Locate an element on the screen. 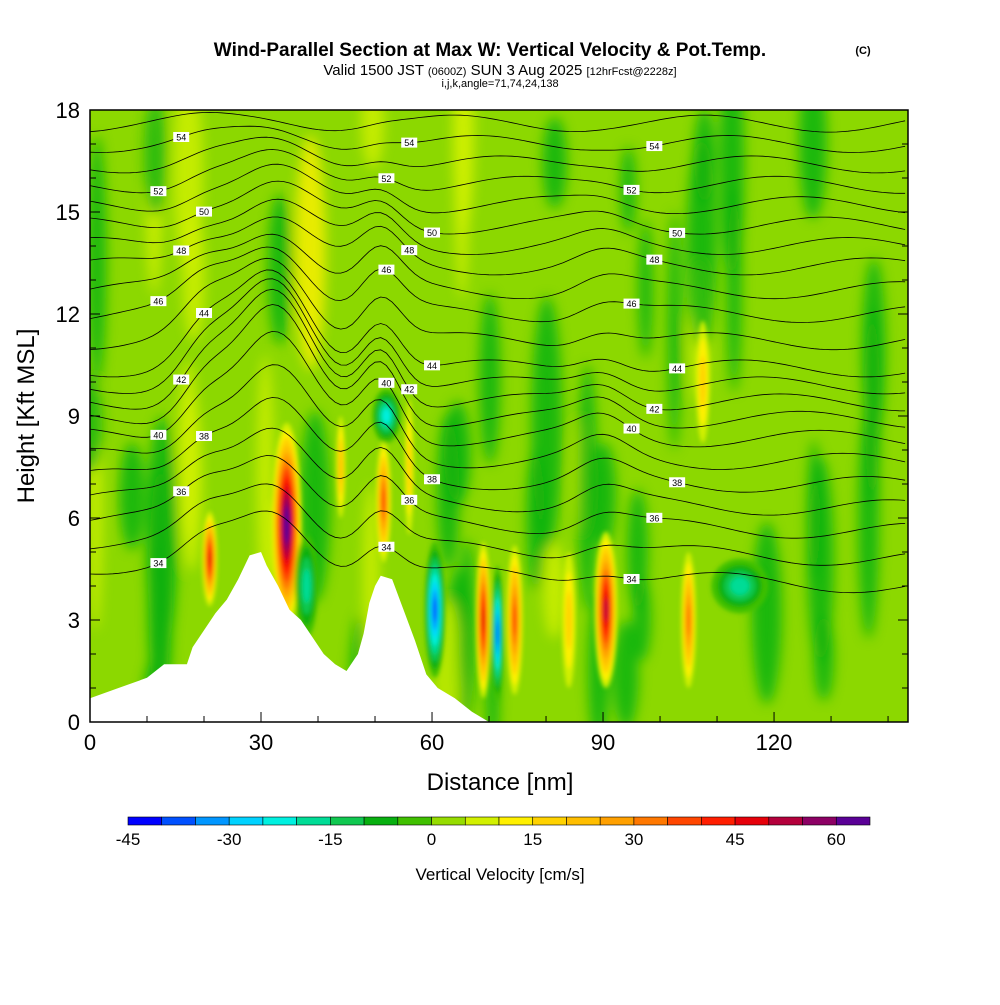 The height and width of the screenshot is (1005, 1000). terrain is located at coordinates (499, 637).